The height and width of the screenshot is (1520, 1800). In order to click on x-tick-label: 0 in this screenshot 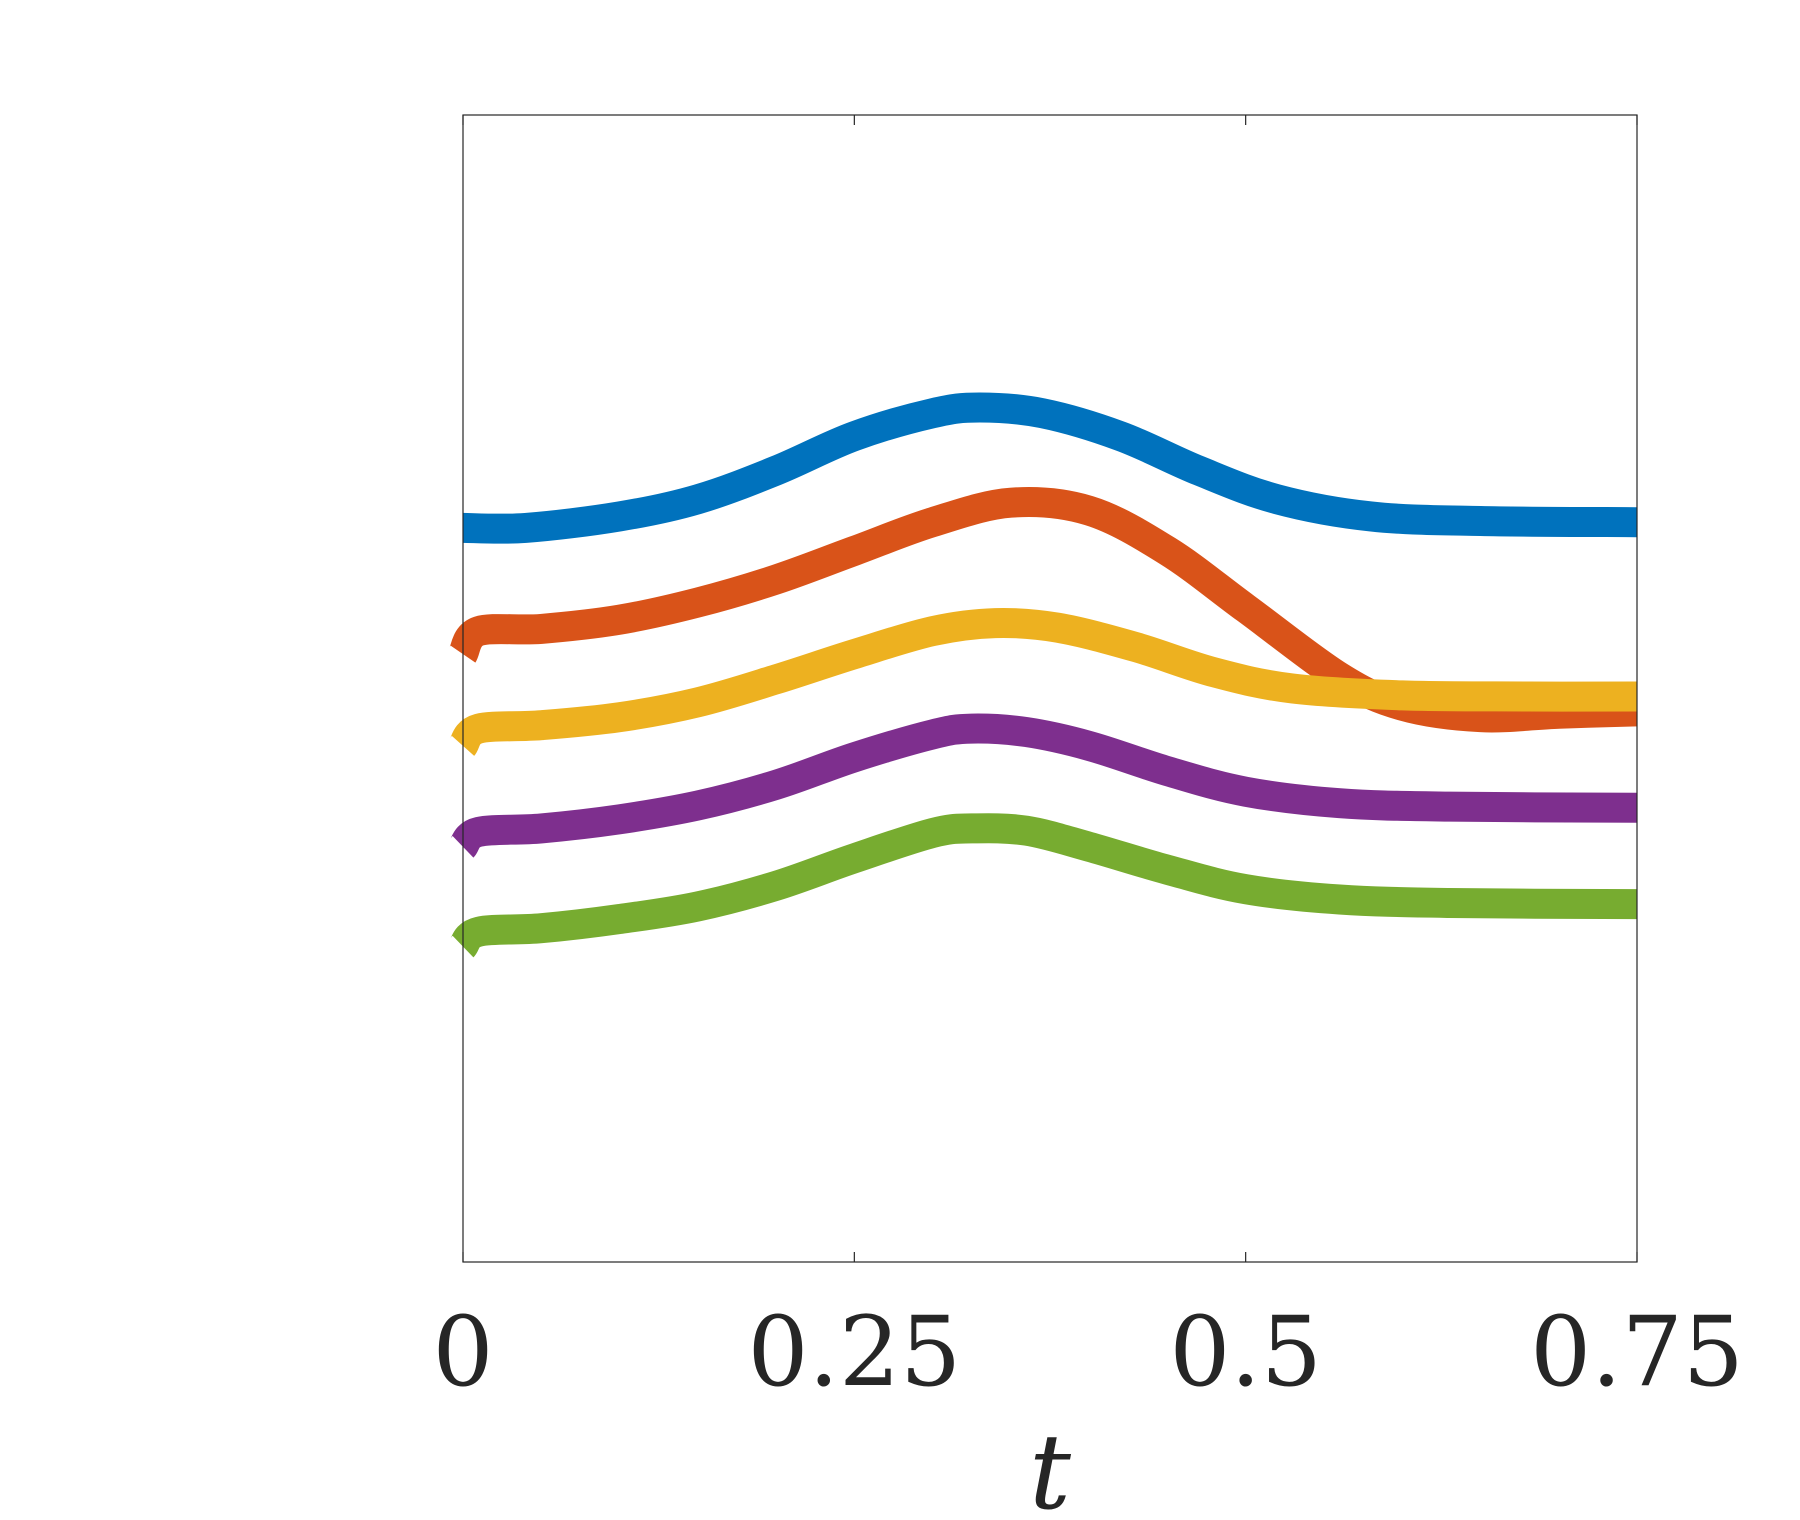, I will do `click(462, 1352)`.